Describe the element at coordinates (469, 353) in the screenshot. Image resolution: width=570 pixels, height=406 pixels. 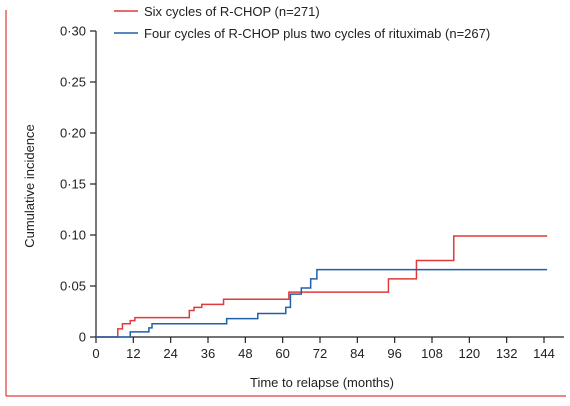
I see `x-tick-label: 120` at that location.